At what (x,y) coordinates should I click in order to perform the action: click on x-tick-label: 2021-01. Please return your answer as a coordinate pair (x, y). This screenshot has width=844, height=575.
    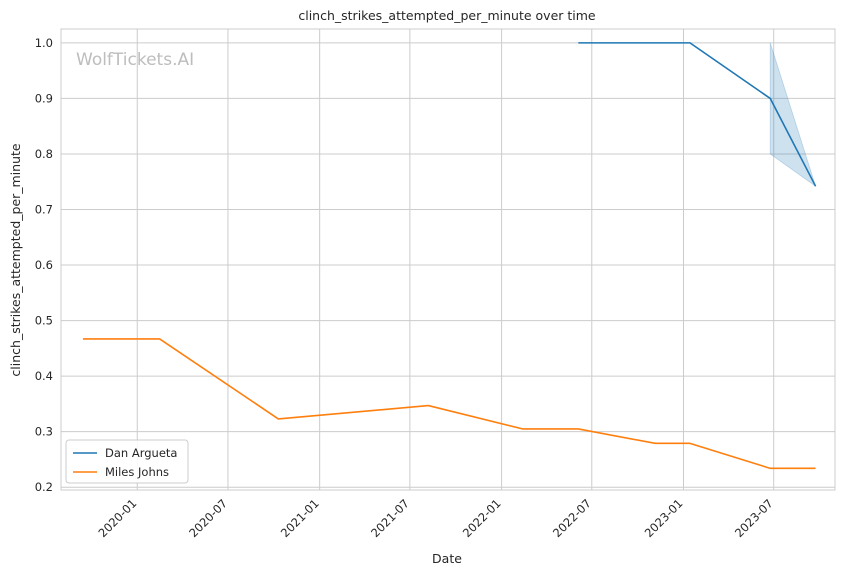
    Looking at the image, I should click on (300, 518).